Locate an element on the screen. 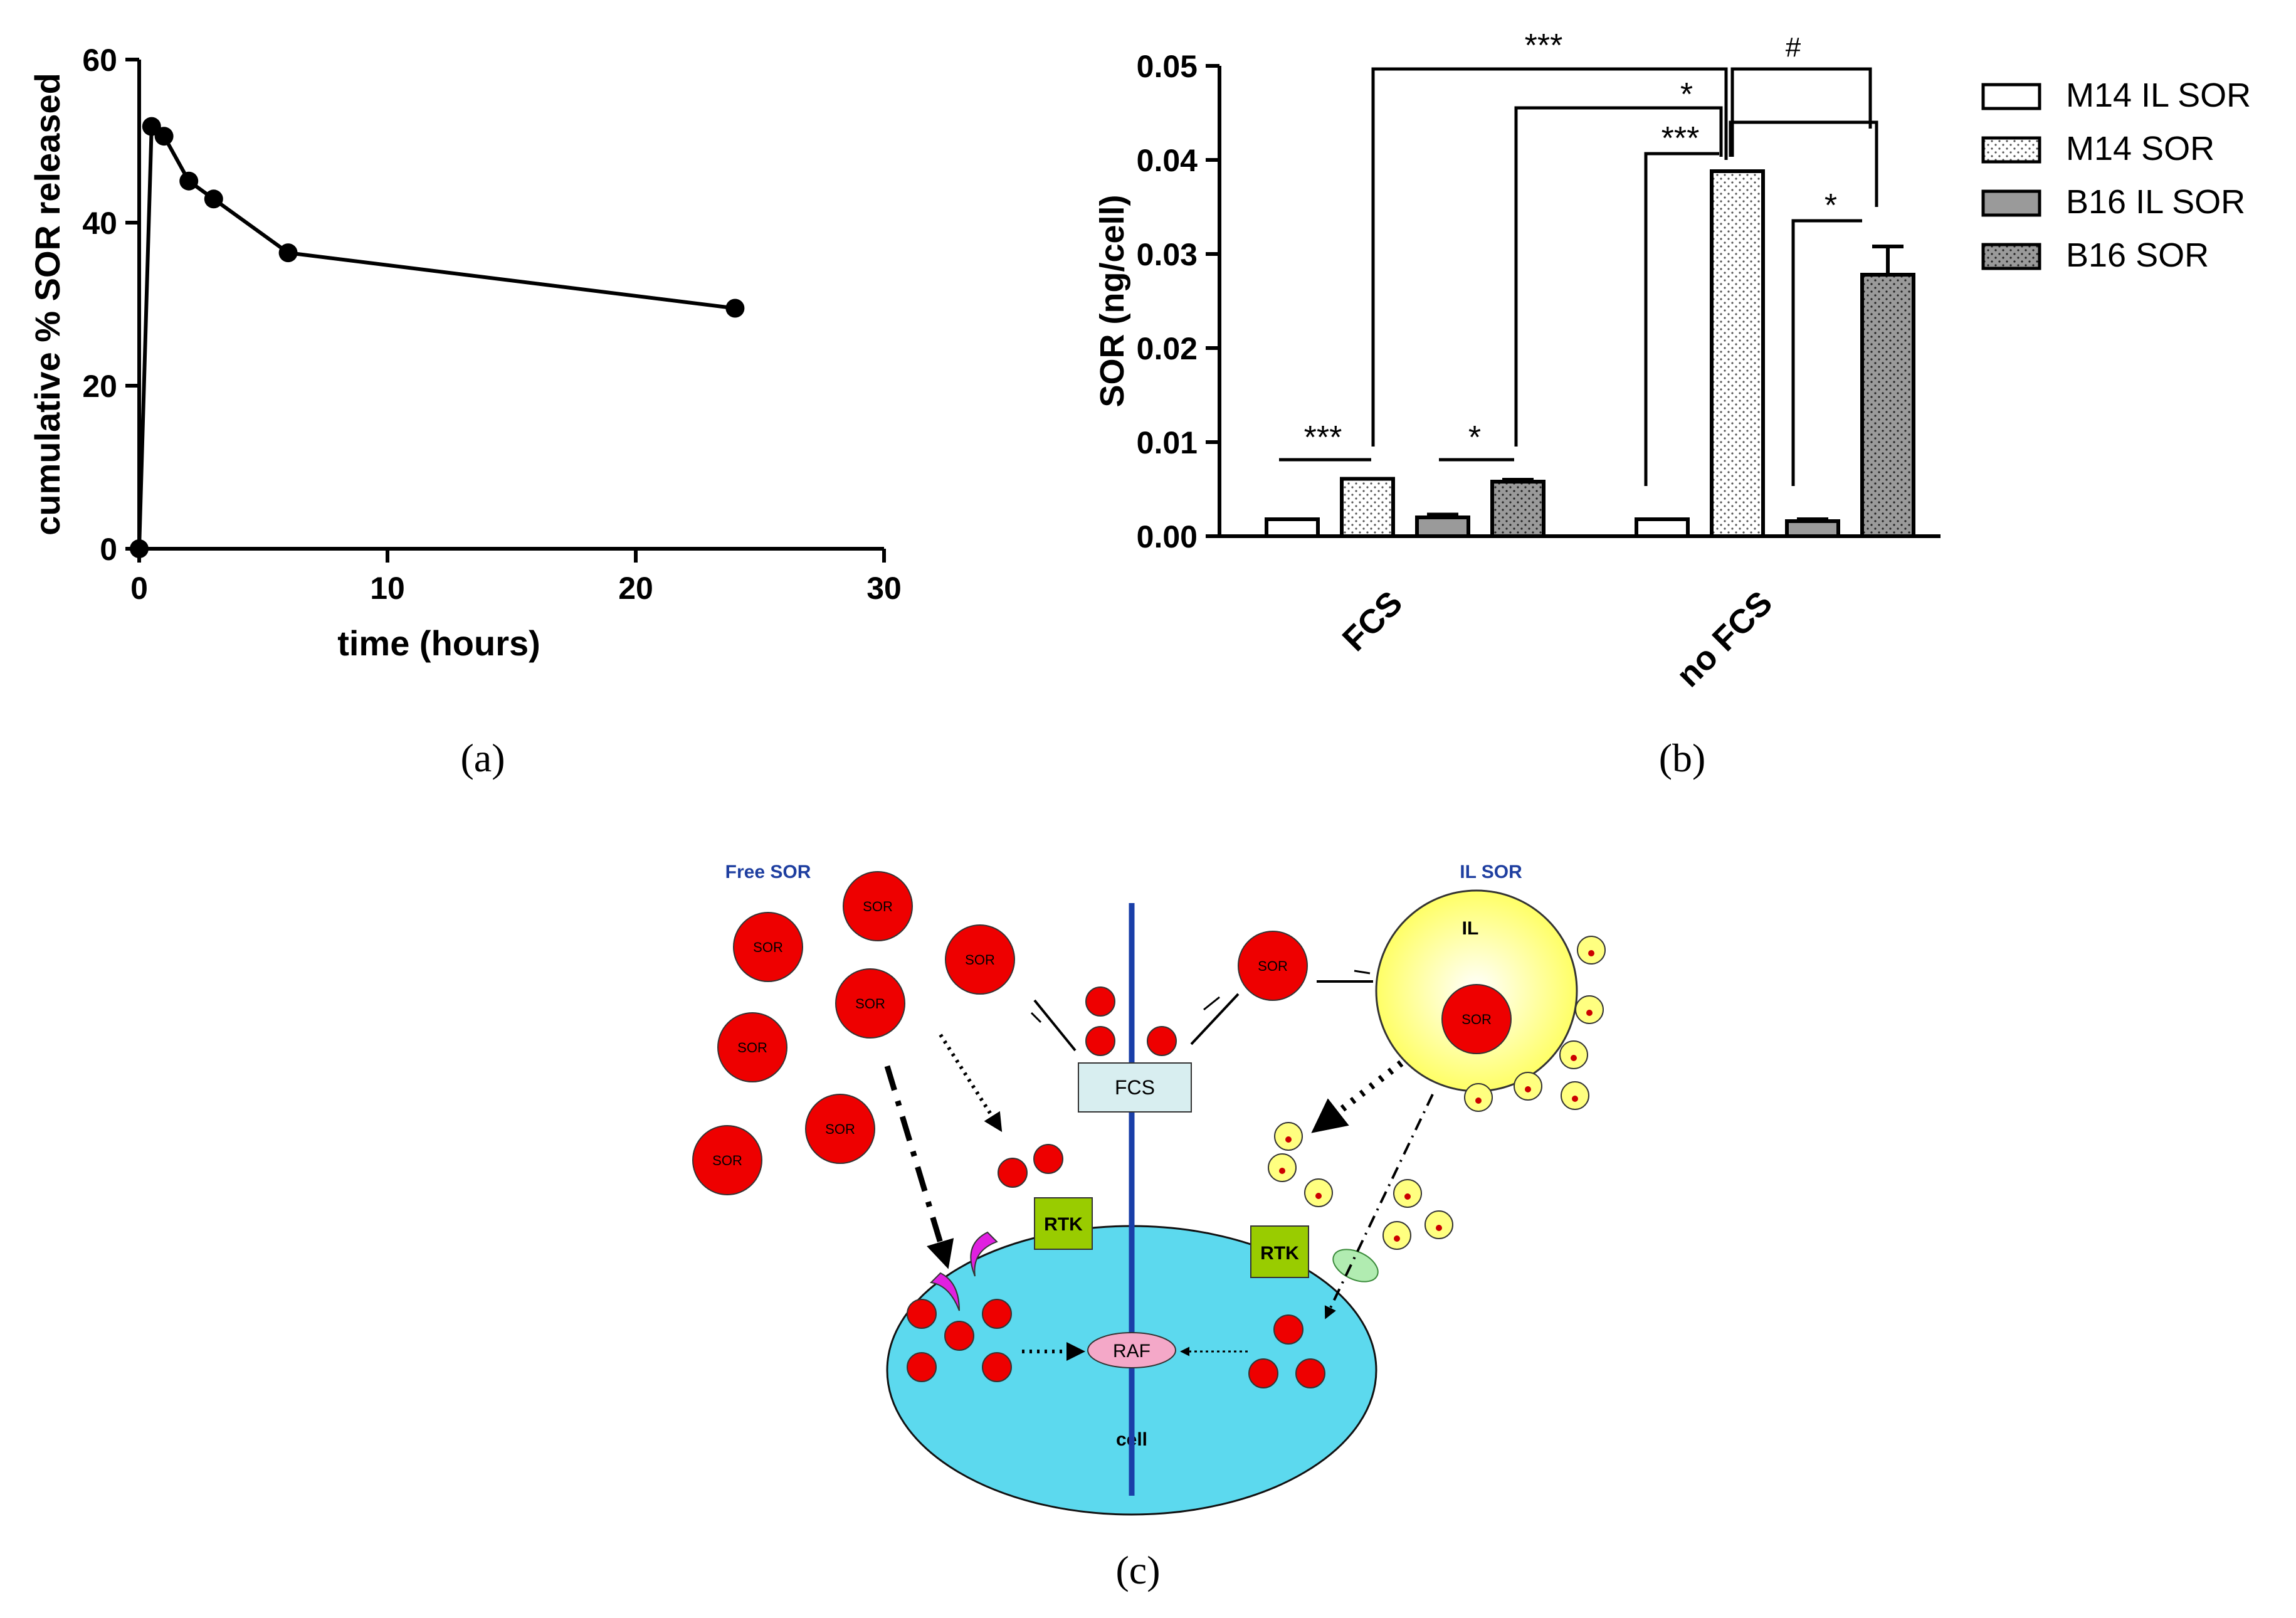 The height and width of the screenshot is (1618, 2296). category-labels: FCS no FCS is located at coordinates (1557, 639).